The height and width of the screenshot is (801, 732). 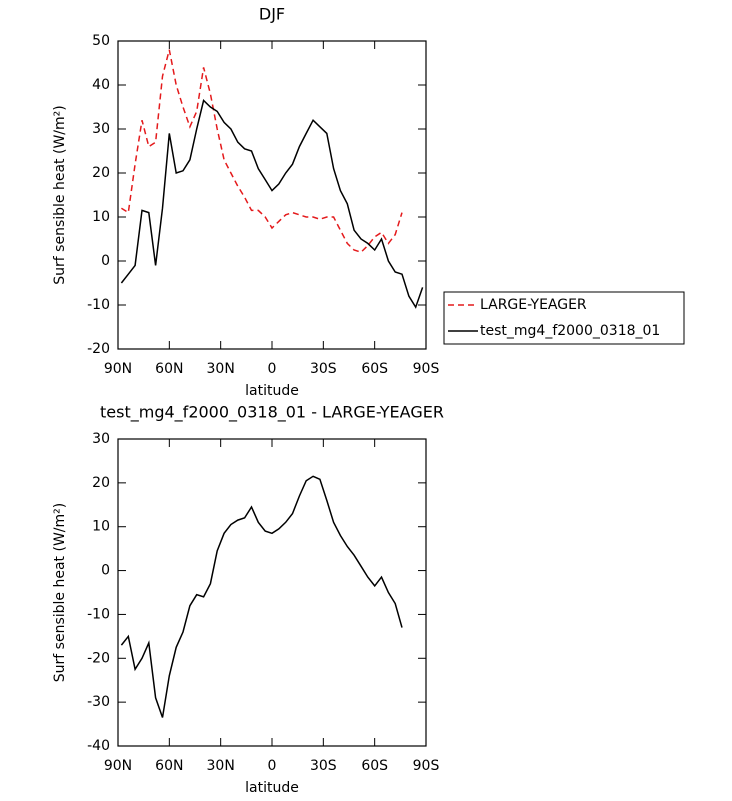 What do you see at coordinates (101, 85) in the screenshot?
I see `y-tick-label: 40` at bounding box center [101, 85].